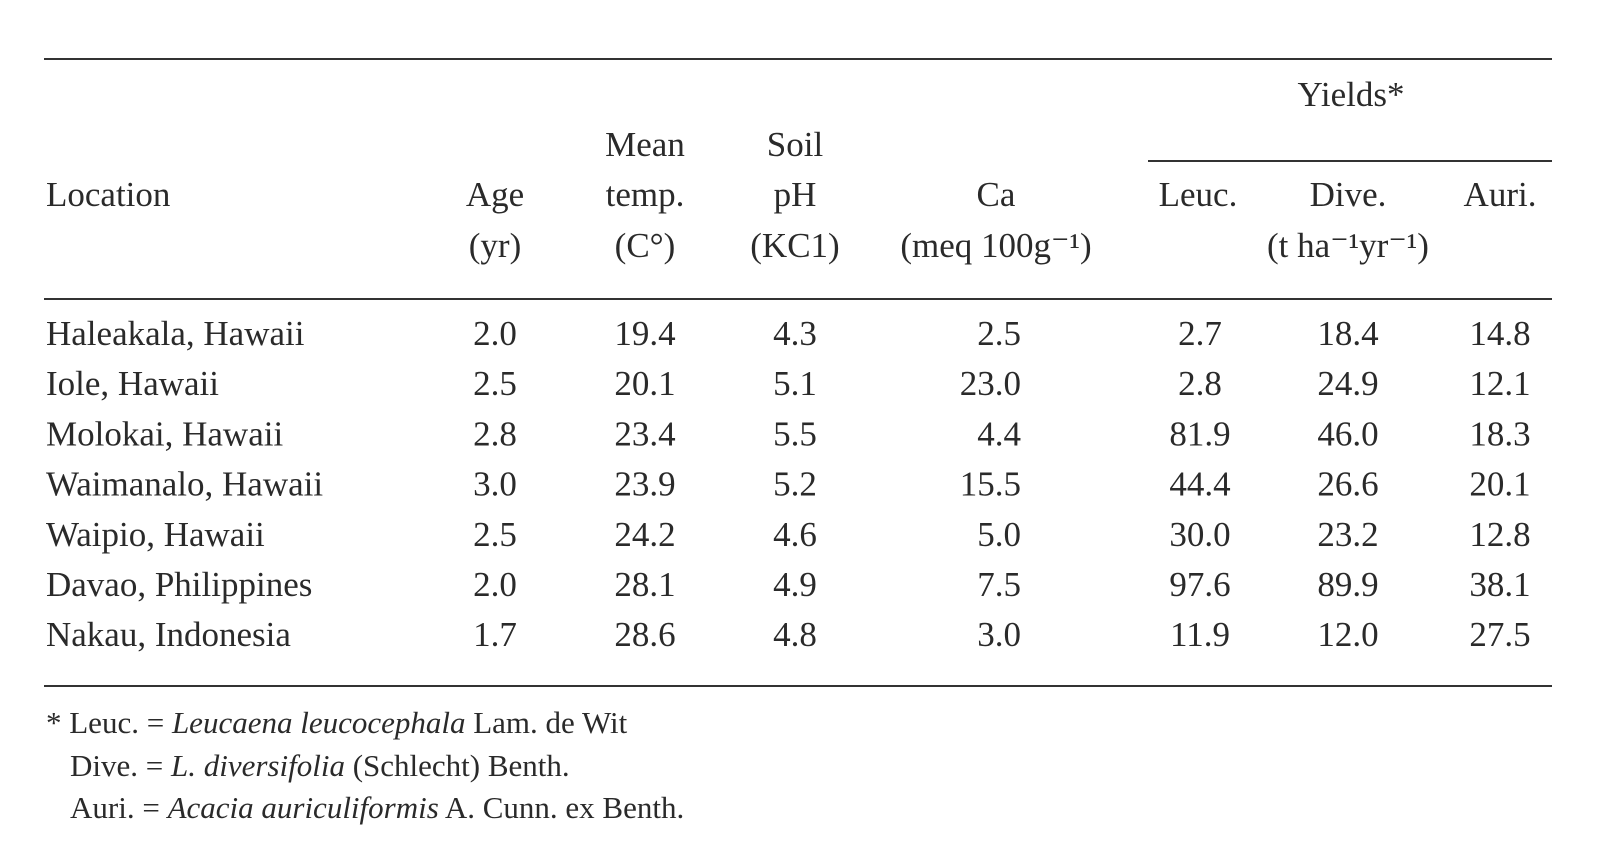 The image size is (1607, 844). I want to click on cell: 4.4, so click(999, 433).